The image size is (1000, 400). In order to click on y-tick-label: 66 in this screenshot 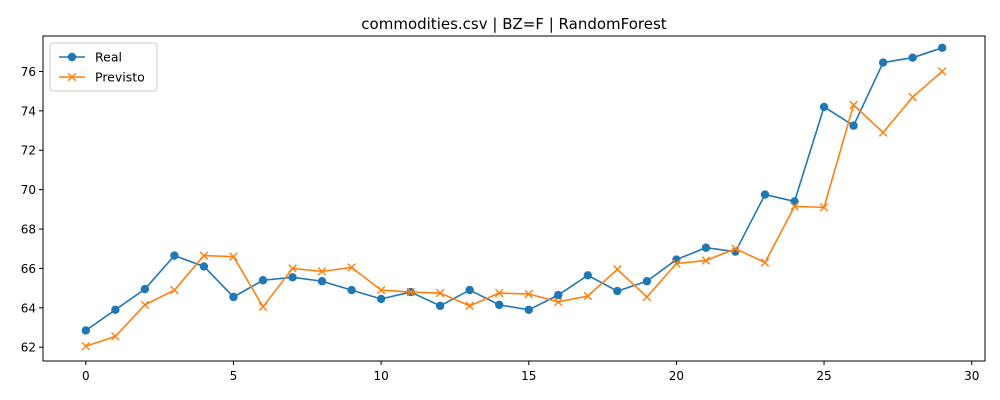, I will do `click(28, 269)`.